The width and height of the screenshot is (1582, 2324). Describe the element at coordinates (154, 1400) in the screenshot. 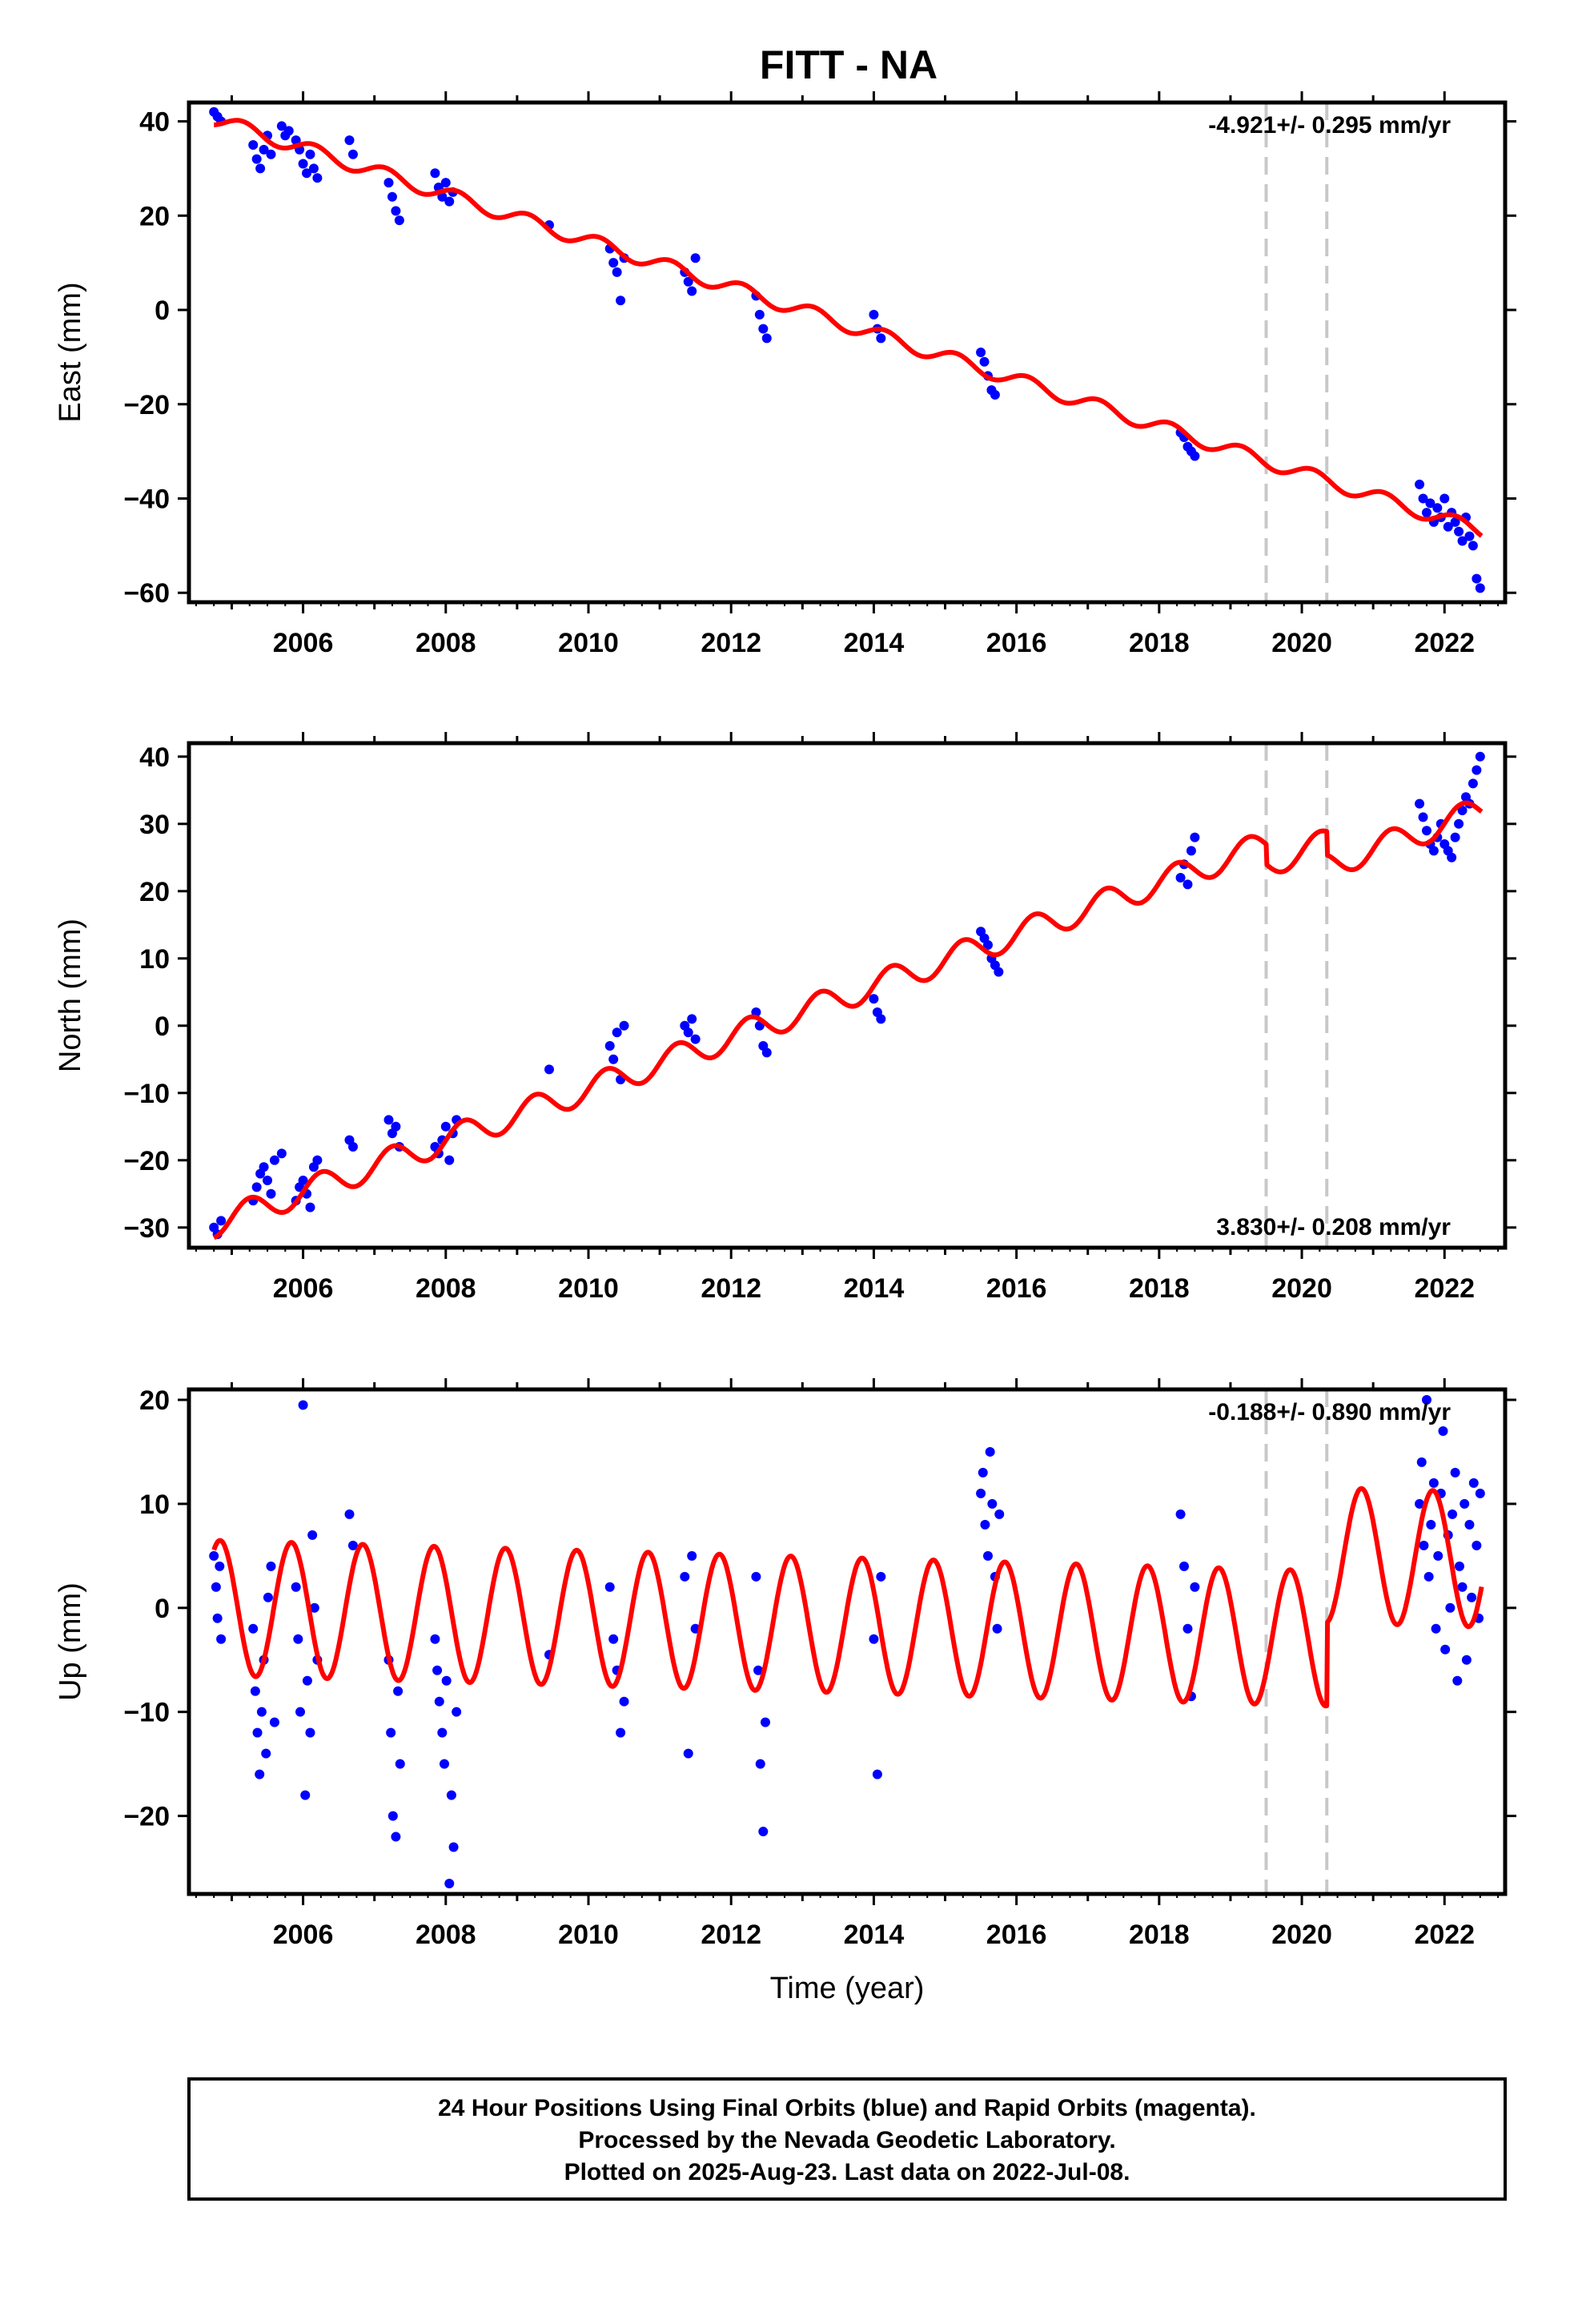

I see `up-ytick-label: 20` at that location.